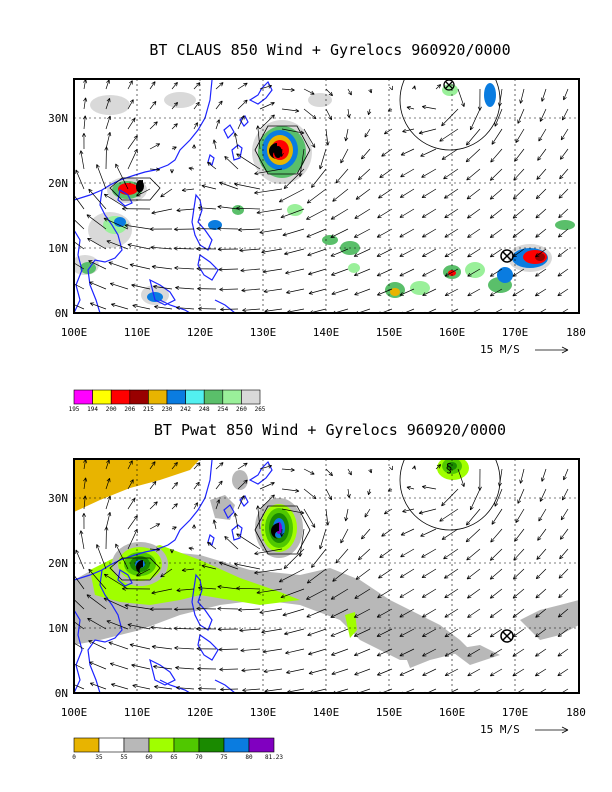  Describe the element at coordinates (92, 409) in the screenshot. I see `colorbar-label: 194` at that location.